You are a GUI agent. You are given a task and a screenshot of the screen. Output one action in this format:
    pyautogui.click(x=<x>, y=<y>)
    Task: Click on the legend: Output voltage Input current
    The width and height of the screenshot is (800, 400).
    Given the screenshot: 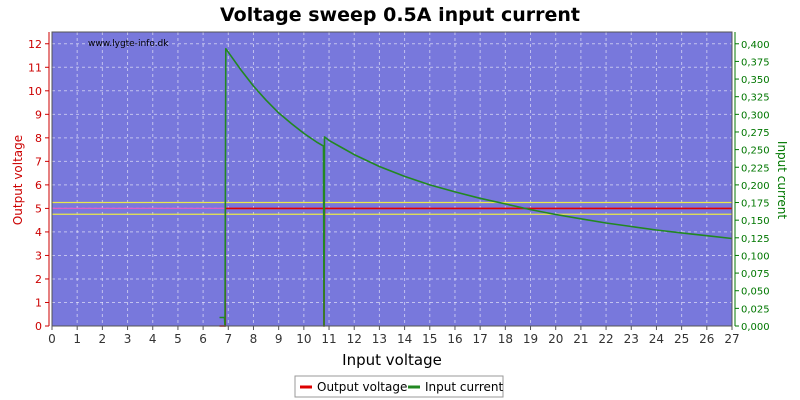 What is the action you would take?
    pyautogui.click(x=399, y=386)
    